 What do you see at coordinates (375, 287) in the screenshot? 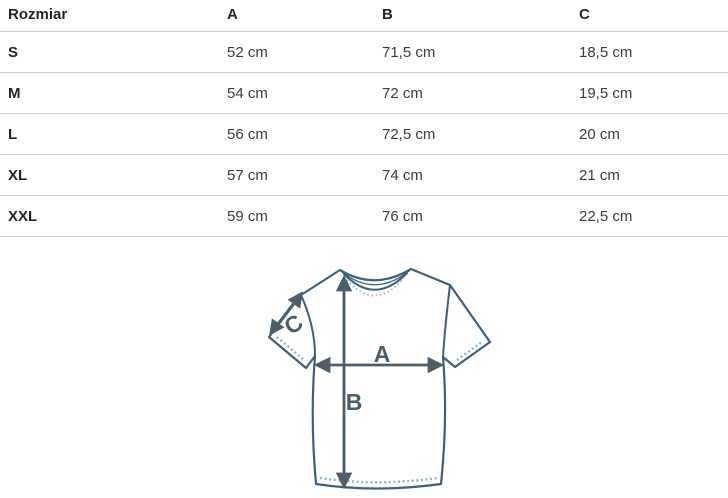
I see `collar-stitch` at bounding box center [375, 287].